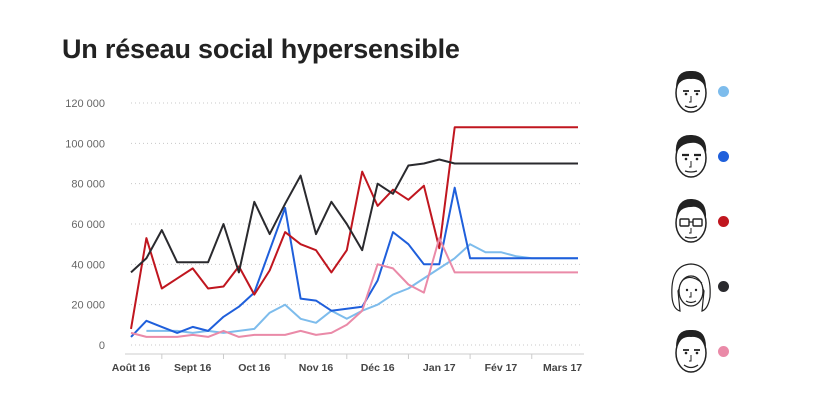 This screenshot has height=419, width=820. What do you see at coordinates (88, 185) in the screenshot?
I see `y-tick-label: 80 000` at bounding box center [88, 185].